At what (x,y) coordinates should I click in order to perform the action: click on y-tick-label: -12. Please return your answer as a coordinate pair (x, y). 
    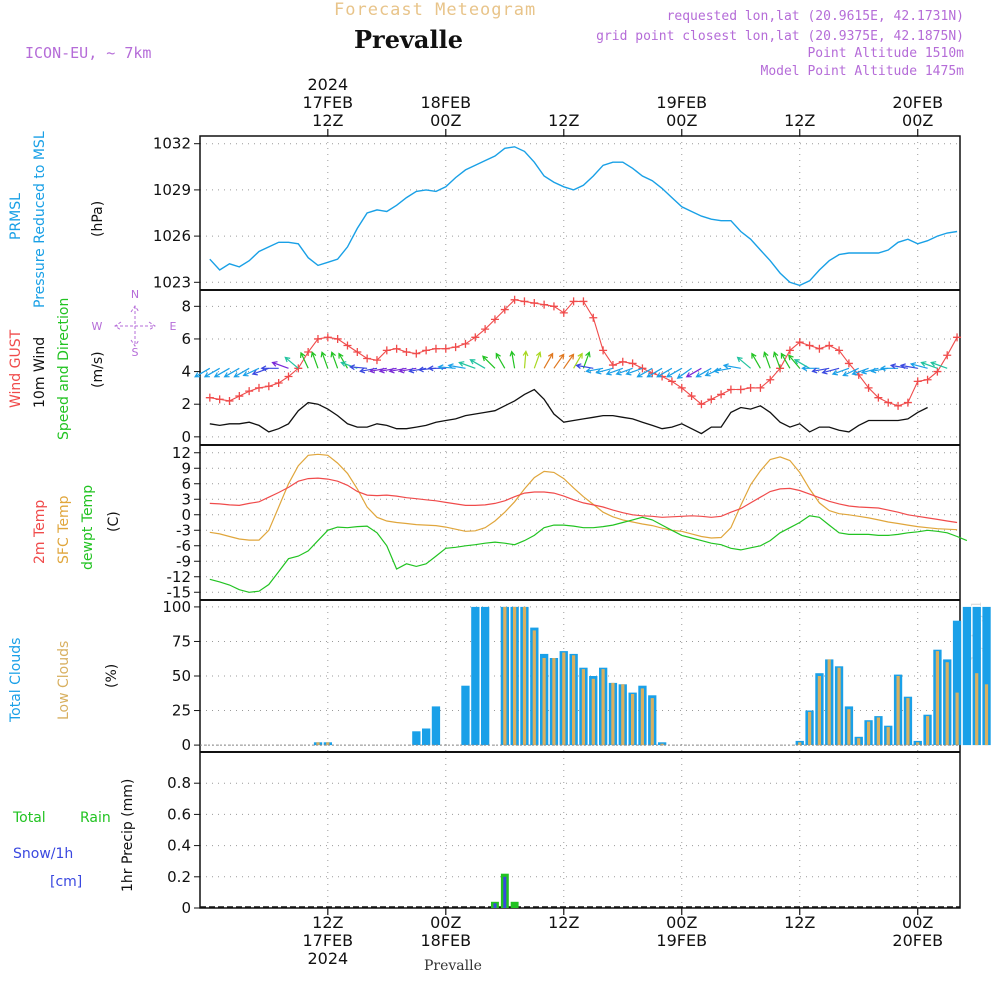
    Looking at the image, I should click on (179, 577).